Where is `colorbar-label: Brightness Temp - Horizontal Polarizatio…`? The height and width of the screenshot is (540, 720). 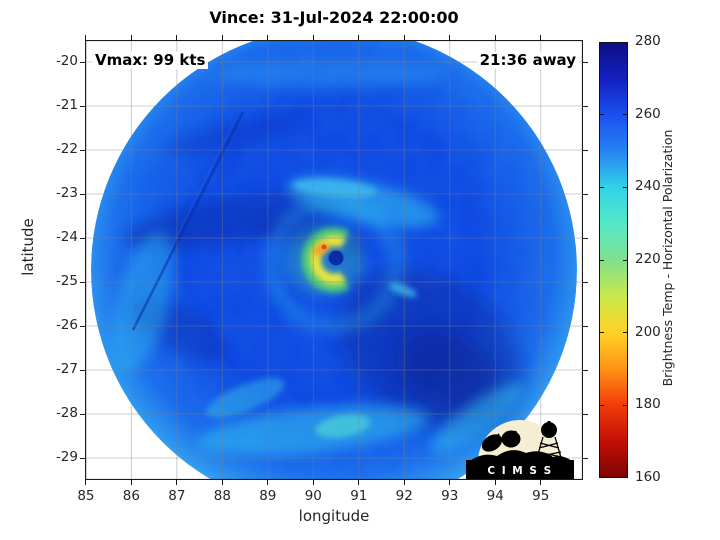 colorbar-label: Brightness Temp - Horizontal Polarizatio… is located at coordinates (667, 258).